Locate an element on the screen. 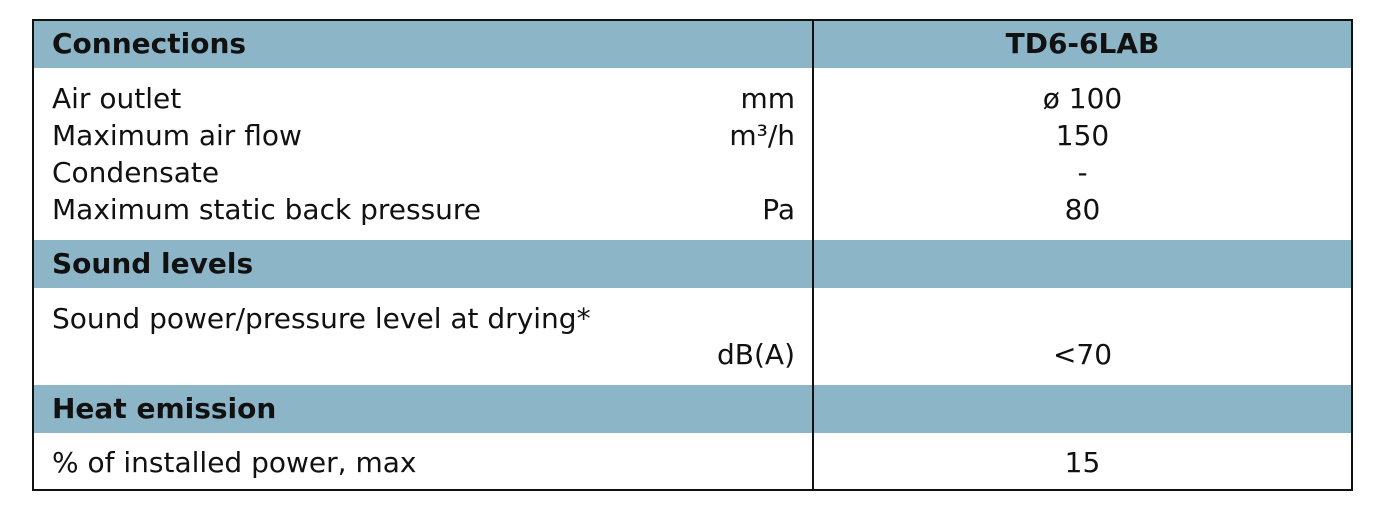 This screenshot has height=506, width=1378. column-divider is located at coordinates (813, 255).